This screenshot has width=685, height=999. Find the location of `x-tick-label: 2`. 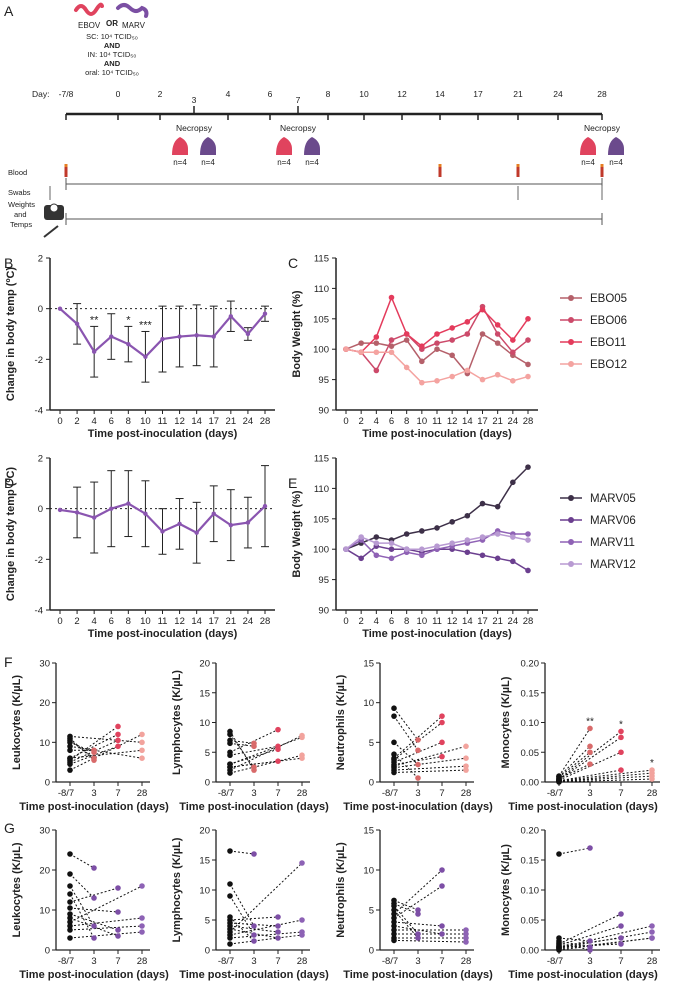

x-tick-label: 2 is located at coordinates (361, 421).